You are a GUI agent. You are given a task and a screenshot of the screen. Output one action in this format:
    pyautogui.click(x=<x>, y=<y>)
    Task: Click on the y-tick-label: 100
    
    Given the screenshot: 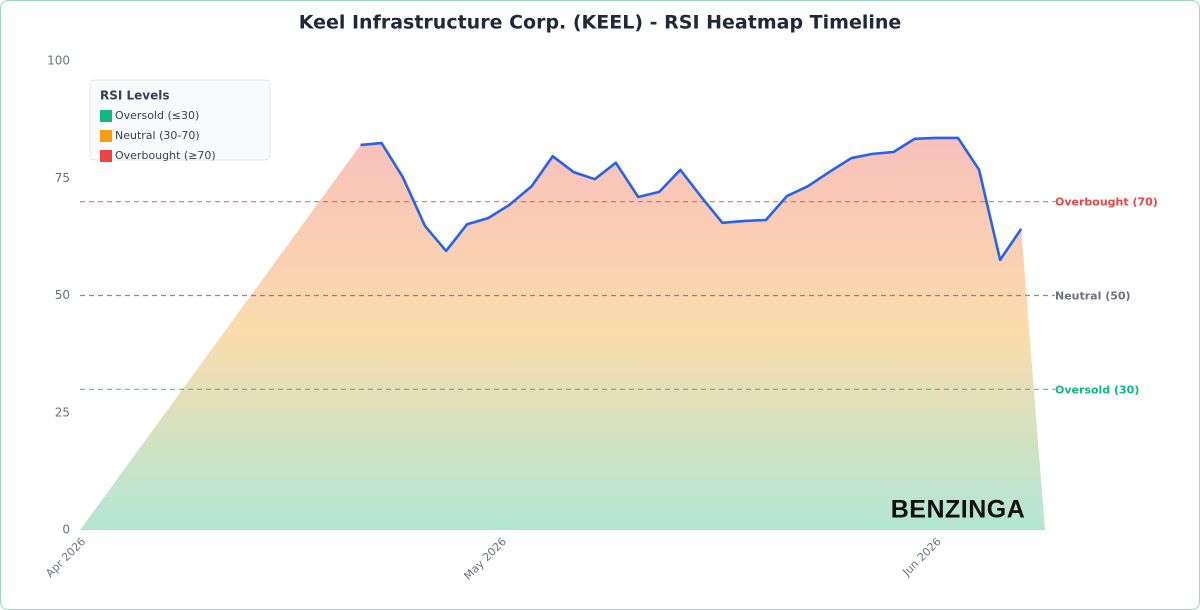 What is the action you would take?
    pyautogui.click(x=58, y=61)
    